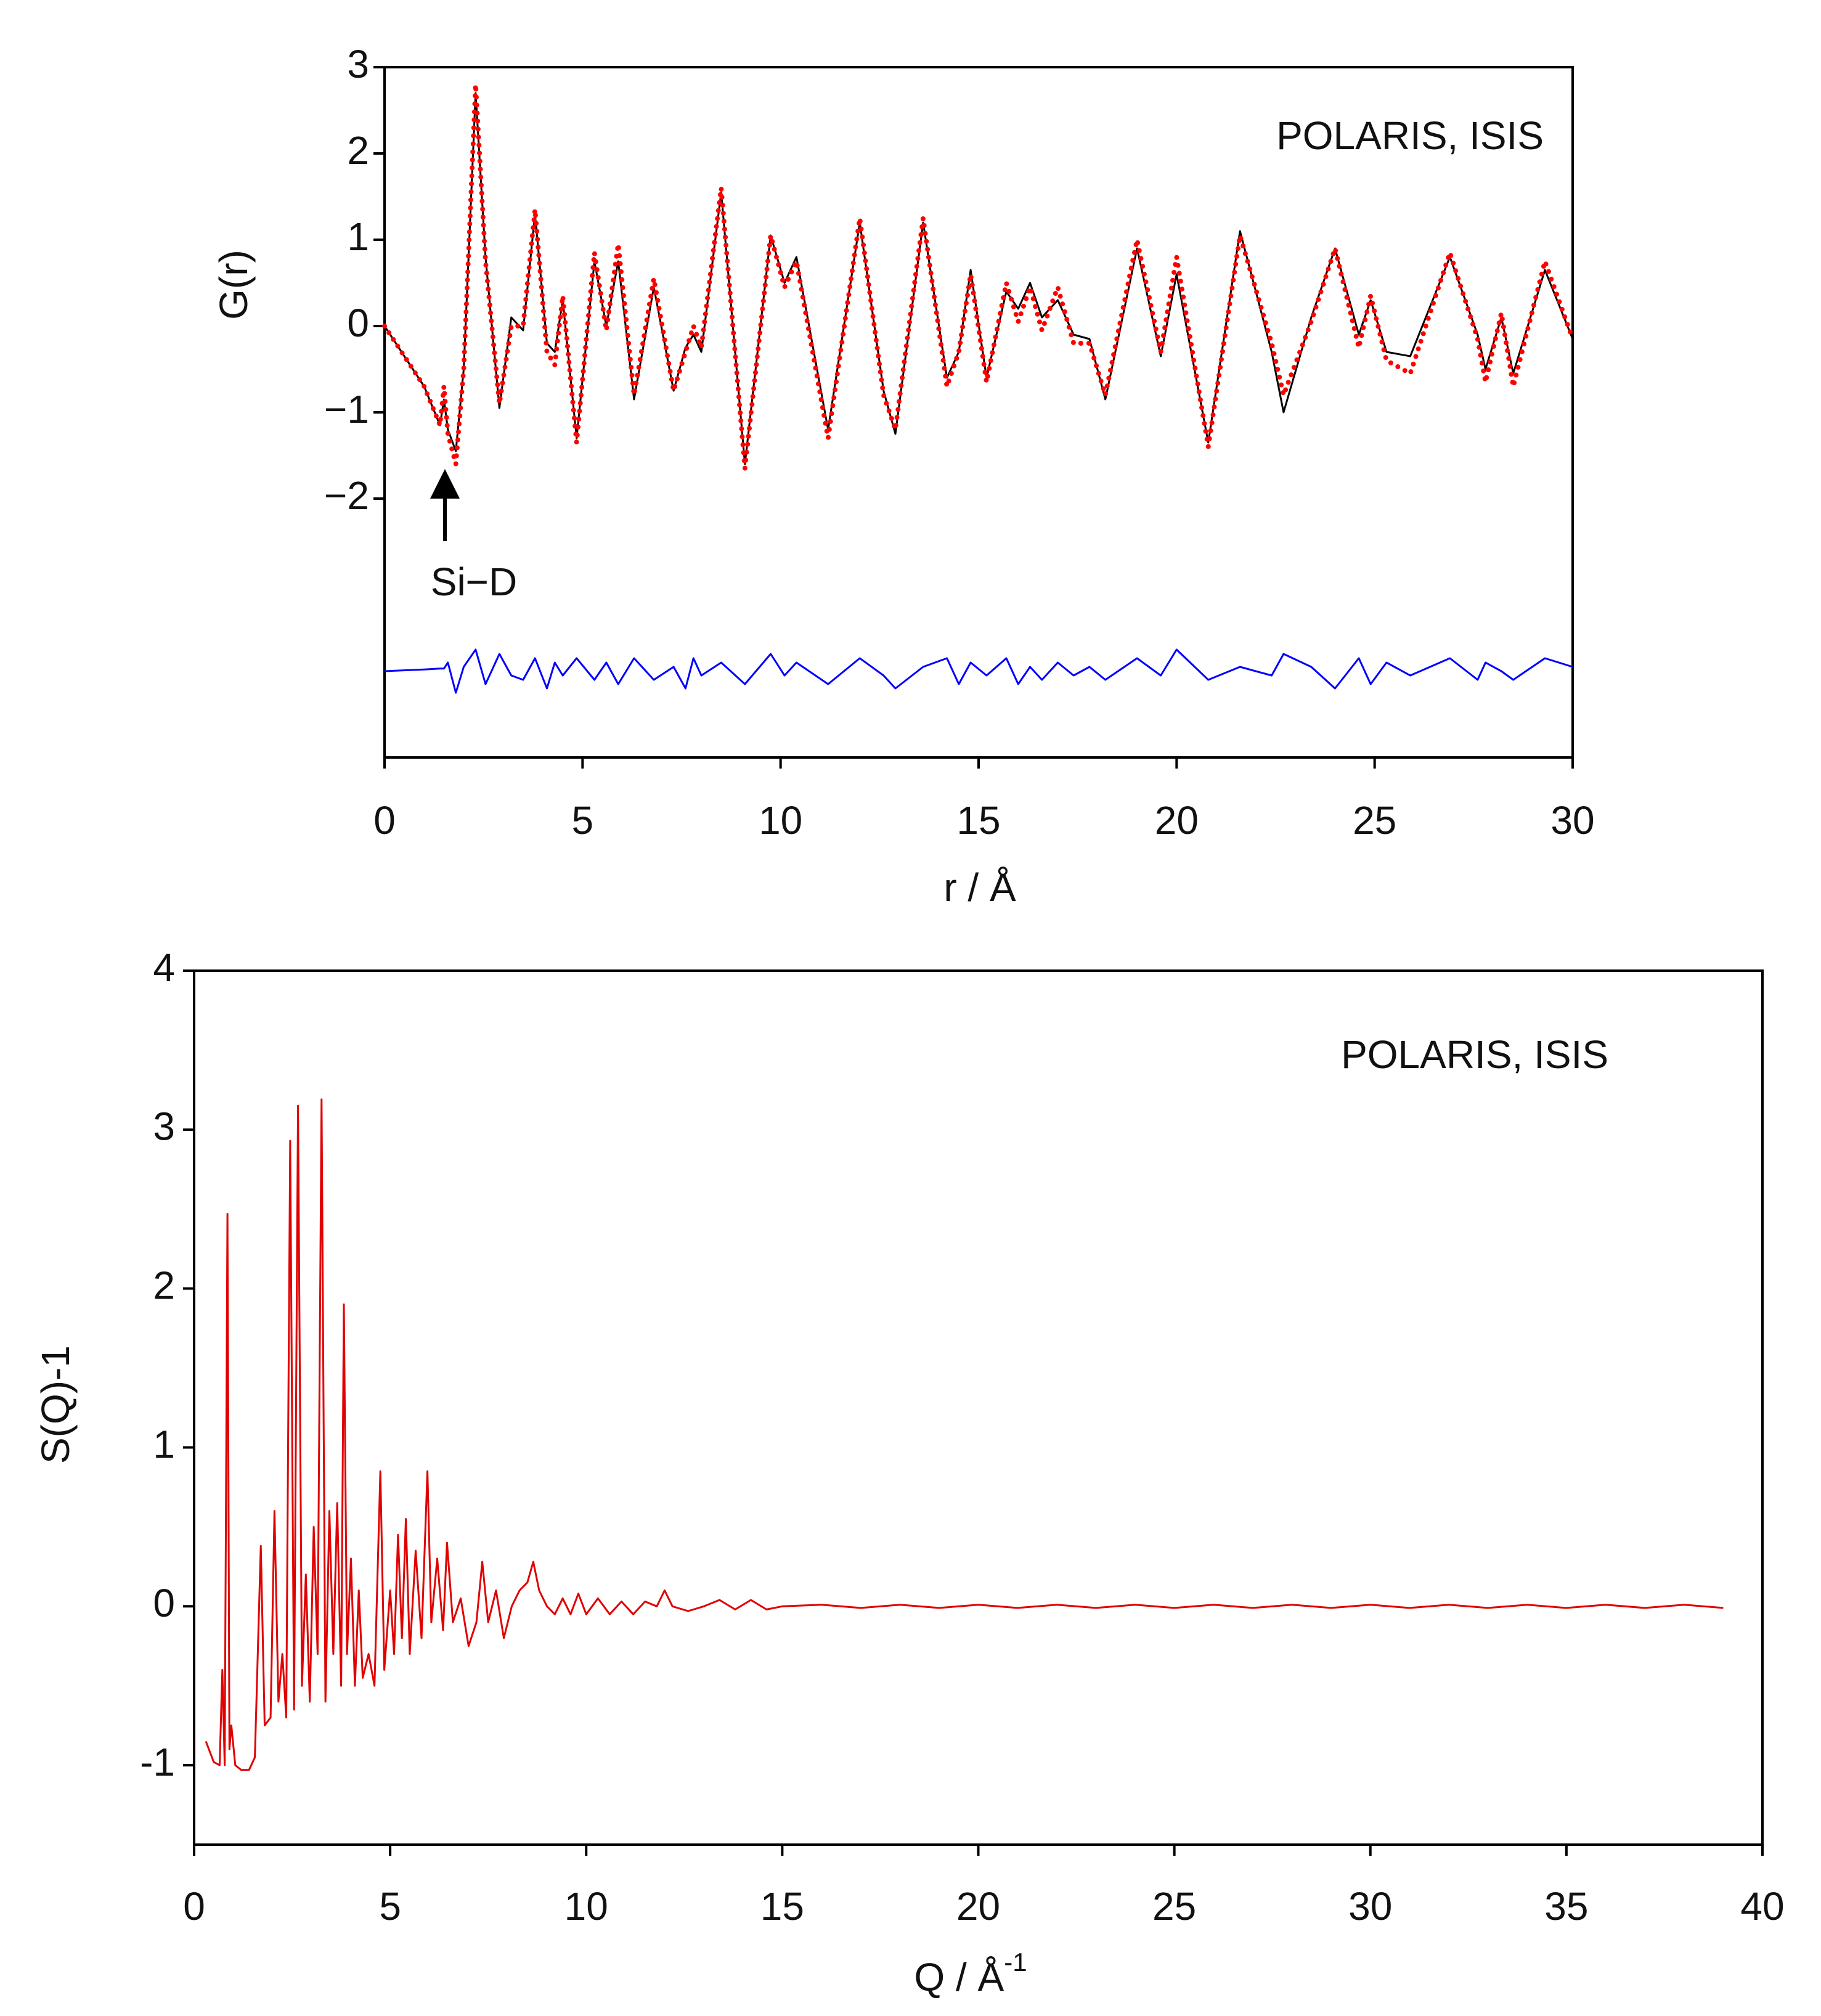 The height and width of the screenshot is (2016, 1821). I want to click on x-axis-label: Q / Å-1, so click(970, 1973).